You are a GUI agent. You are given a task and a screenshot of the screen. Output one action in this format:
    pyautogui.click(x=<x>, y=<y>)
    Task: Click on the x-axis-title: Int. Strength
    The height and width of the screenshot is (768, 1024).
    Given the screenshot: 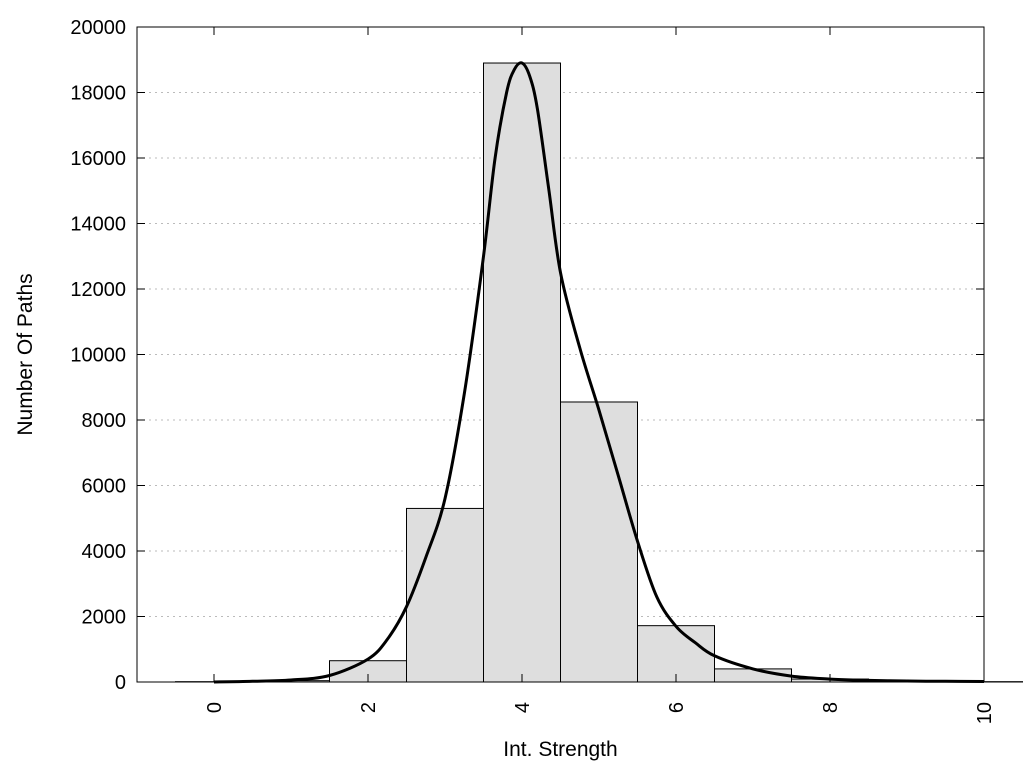 What is the action you would take?
    pyautogui.click(x=560, y=749)
    